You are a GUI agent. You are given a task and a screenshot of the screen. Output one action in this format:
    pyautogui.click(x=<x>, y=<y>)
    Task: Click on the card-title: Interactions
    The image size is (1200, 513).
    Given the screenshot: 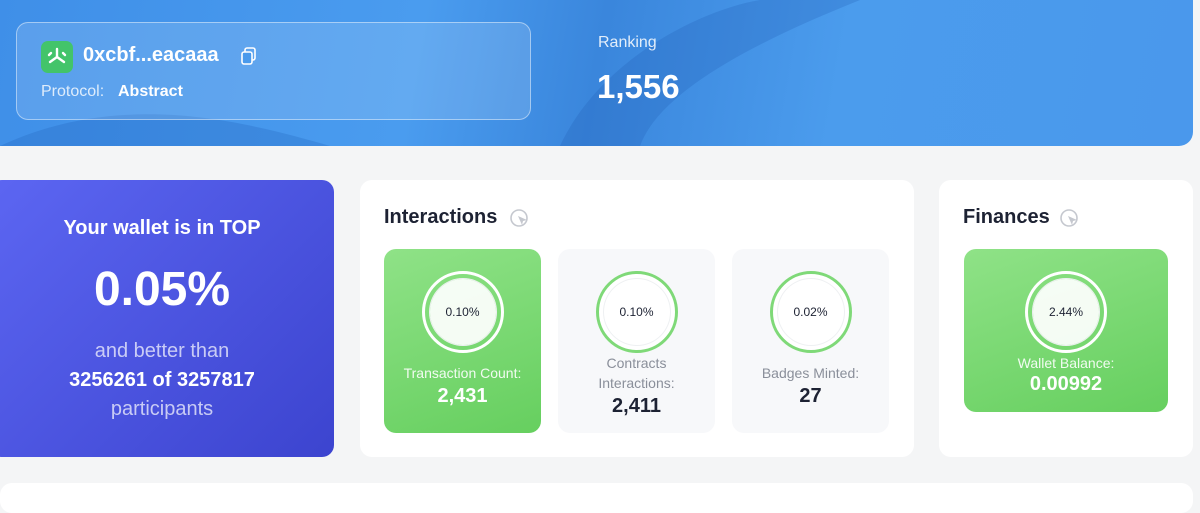 What is the action you would take?
    pyautogui.click(x=441, y=217)
    